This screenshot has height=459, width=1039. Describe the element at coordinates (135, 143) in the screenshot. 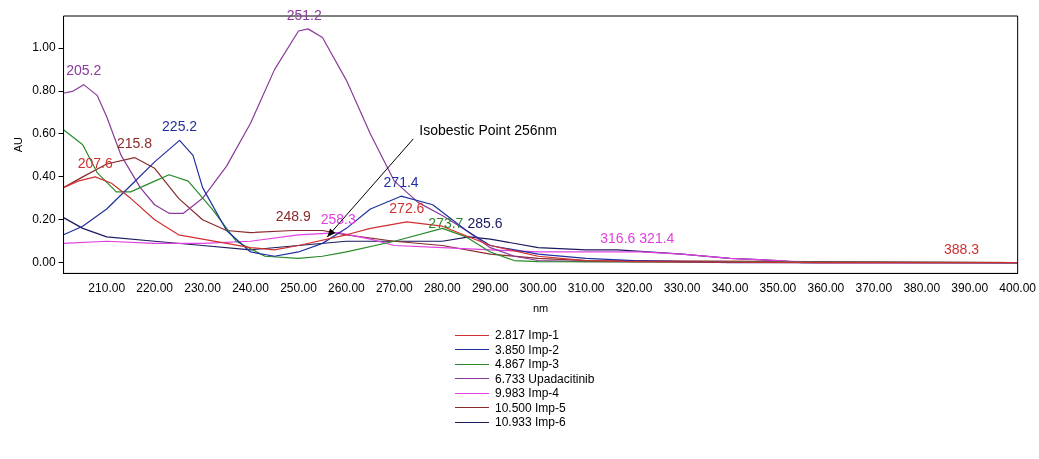

I see `annotation: 215.8` at that location.